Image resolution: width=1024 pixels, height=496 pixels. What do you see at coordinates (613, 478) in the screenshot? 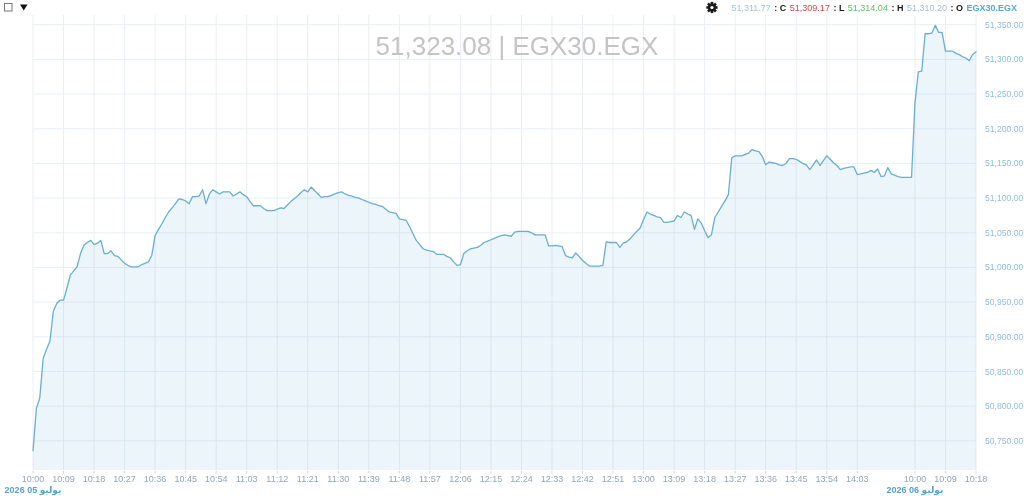
I see `x-tick-label: 12:51` at bounding box center [613, 478].